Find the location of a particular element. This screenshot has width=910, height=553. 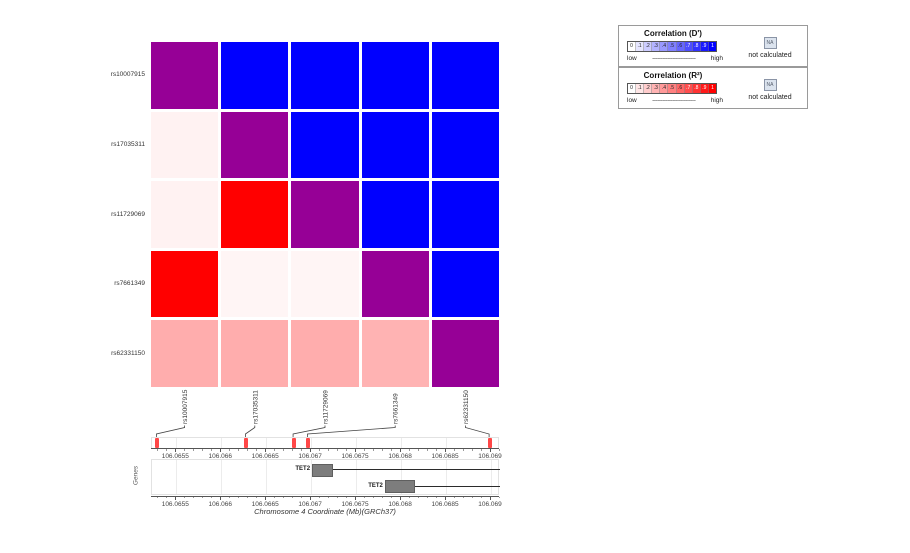

legend-dprime-right: NA not calculated is located at coordinates (770, 46).